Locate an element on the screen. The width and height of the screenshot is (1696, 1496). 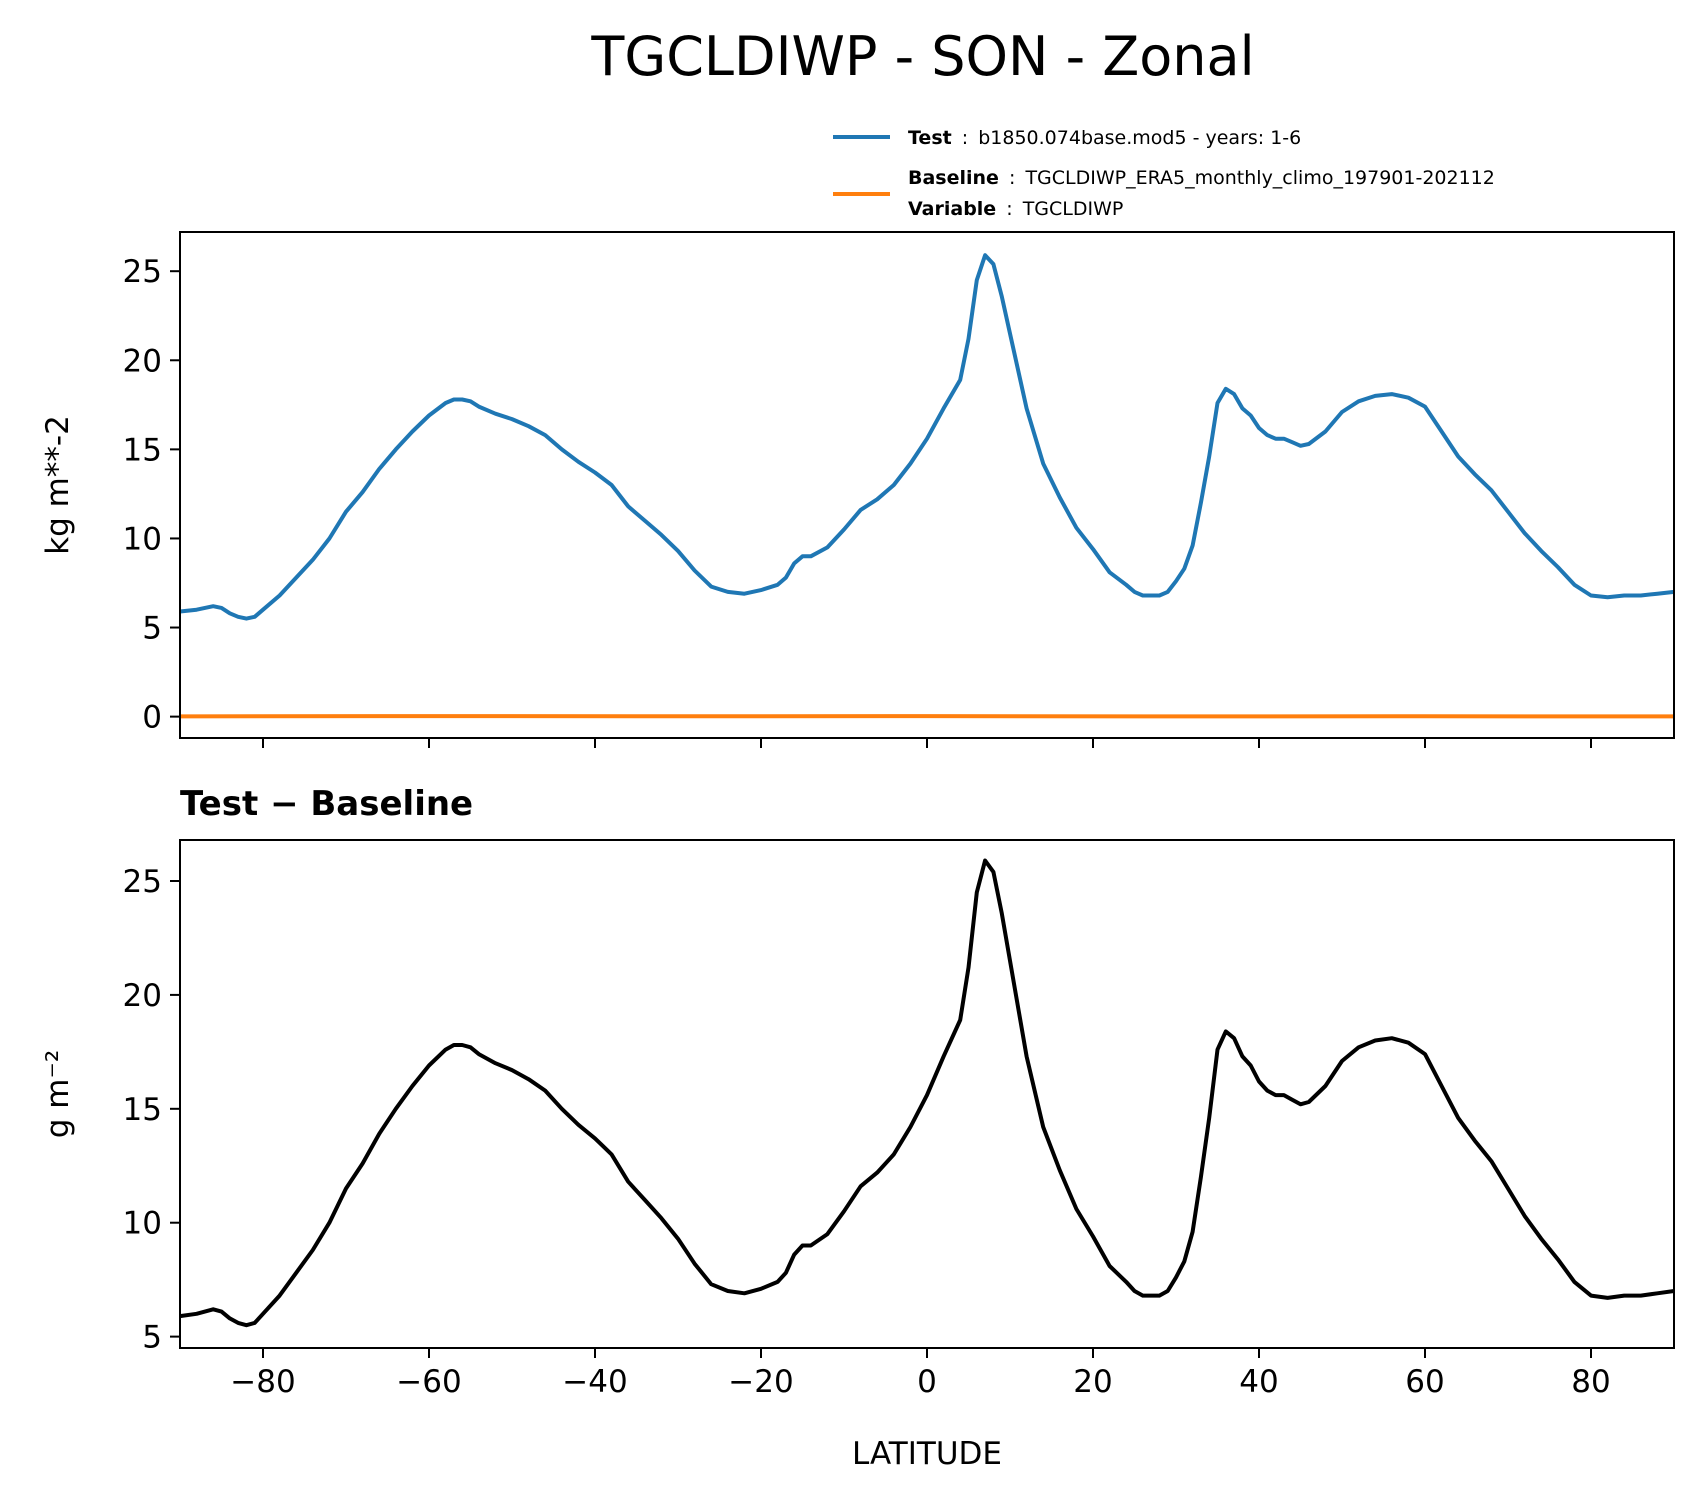
svg-text:Variable : TGCLDIW: Variable : TGCLDIWP is located at coordinates (1015, 209).